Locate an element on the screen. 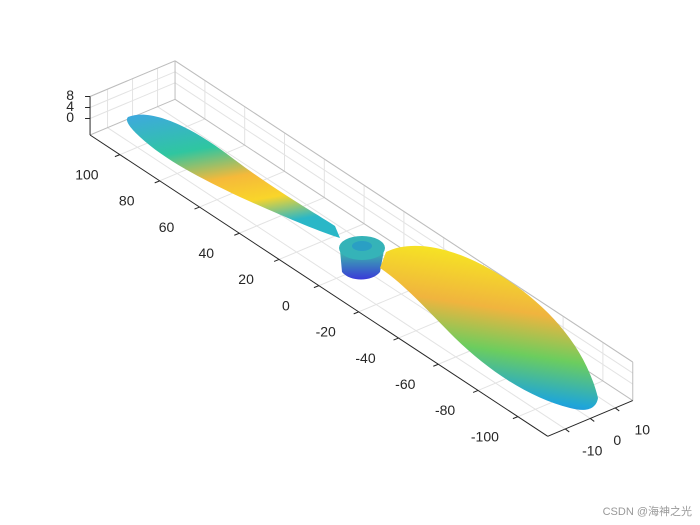  x-tick-label: 60 is located at coordinates (167, 227).